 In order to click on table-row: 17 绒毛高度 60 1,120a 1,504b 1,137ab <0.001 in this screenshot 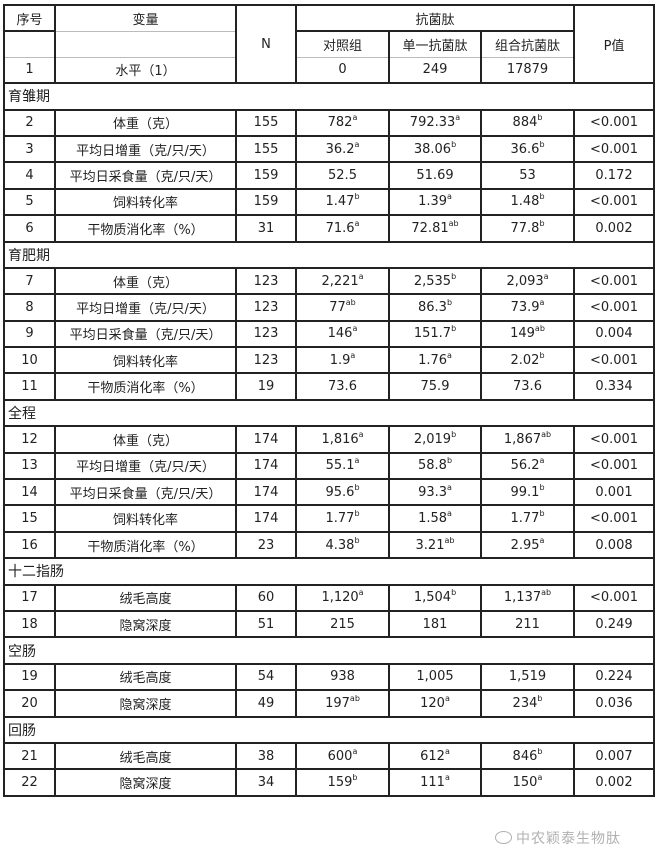, I will do `click(329, 597)`.